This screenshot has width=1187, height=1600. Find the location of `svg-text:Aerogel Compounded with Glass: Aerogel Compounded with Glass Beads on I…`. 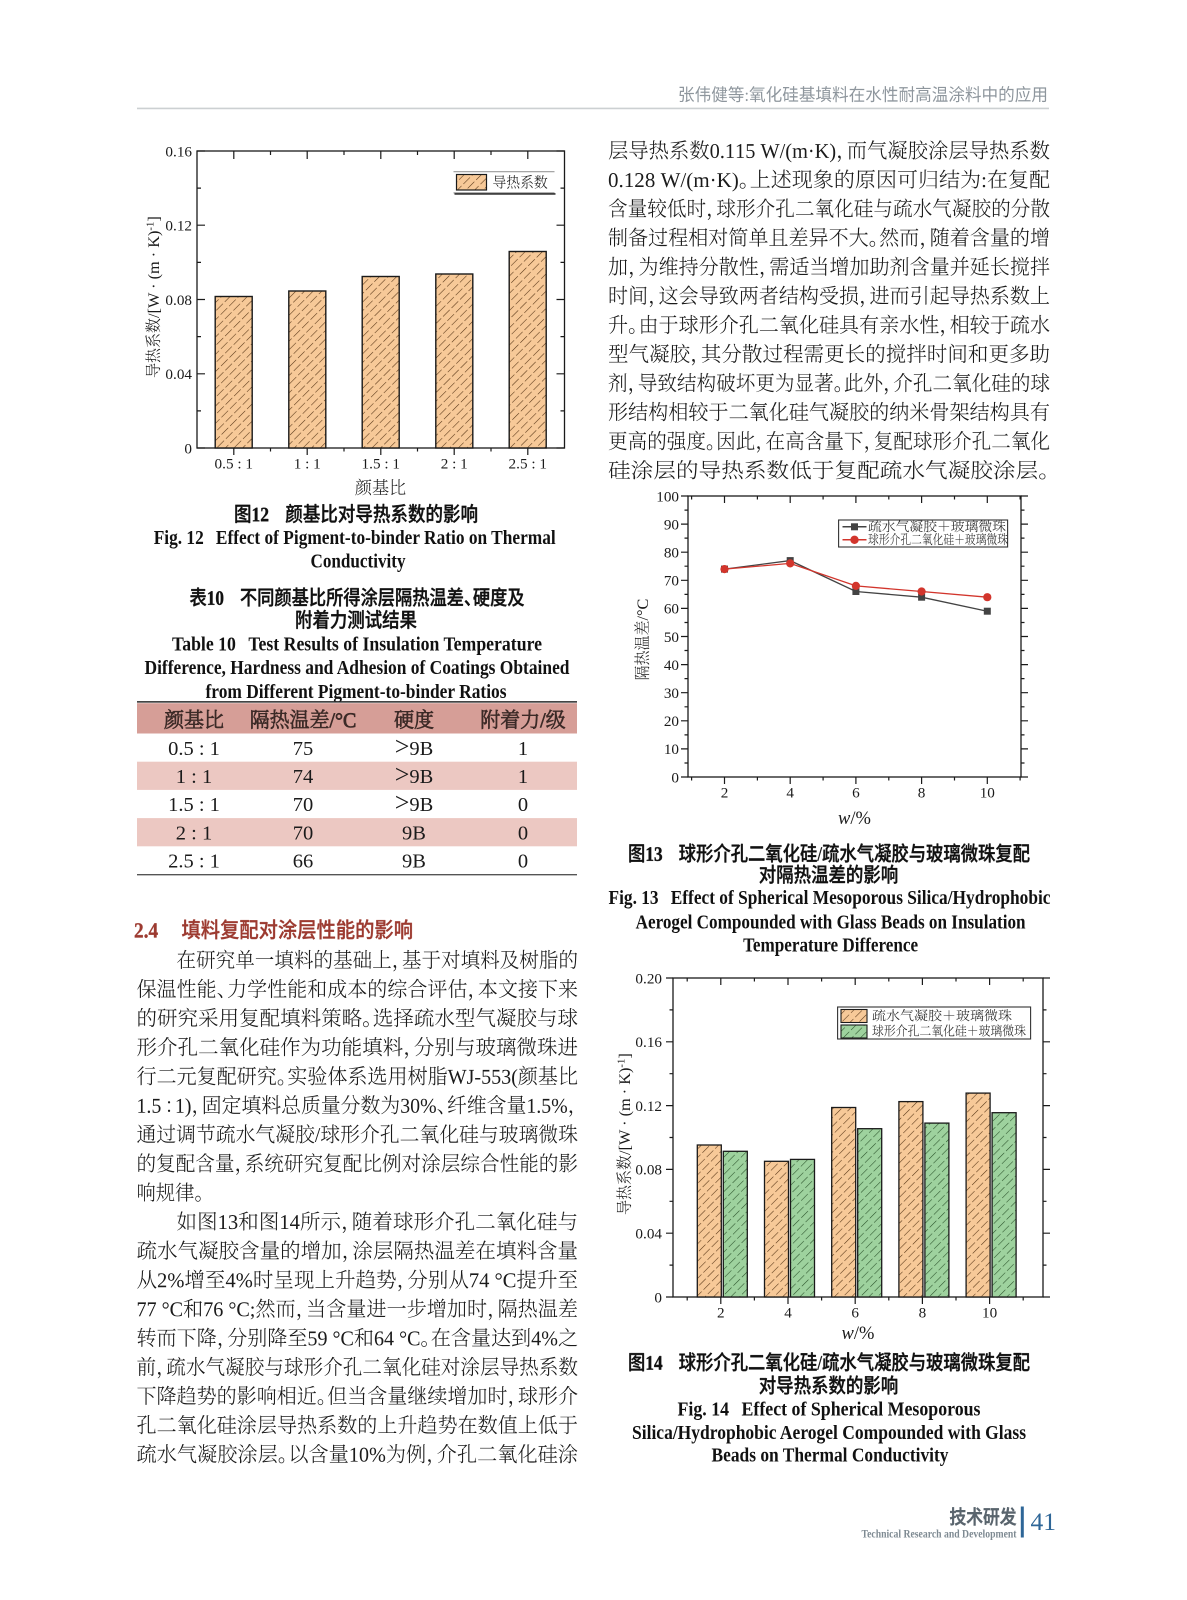

svg-text:Aerogel Compounded with Glass: Aerogel Compounded with Glass Beads on I… is located at coordinates (831, 923).